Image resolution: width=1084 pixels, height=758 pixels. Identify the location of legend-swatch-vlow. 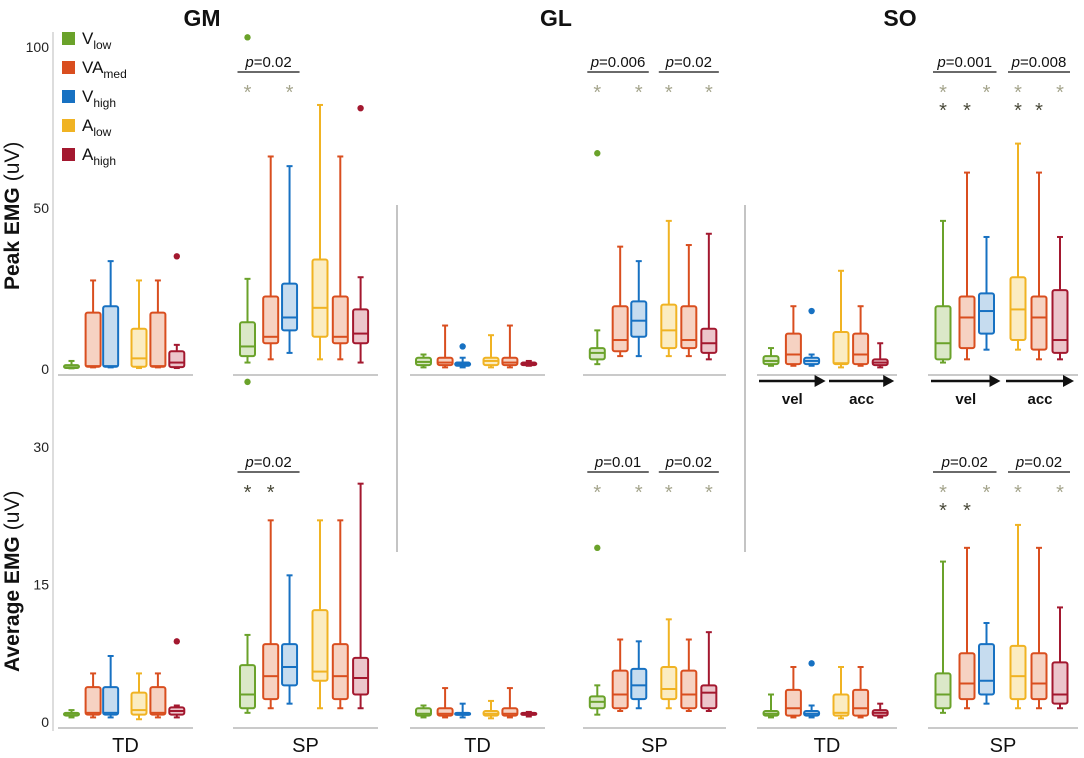
(68, 38).